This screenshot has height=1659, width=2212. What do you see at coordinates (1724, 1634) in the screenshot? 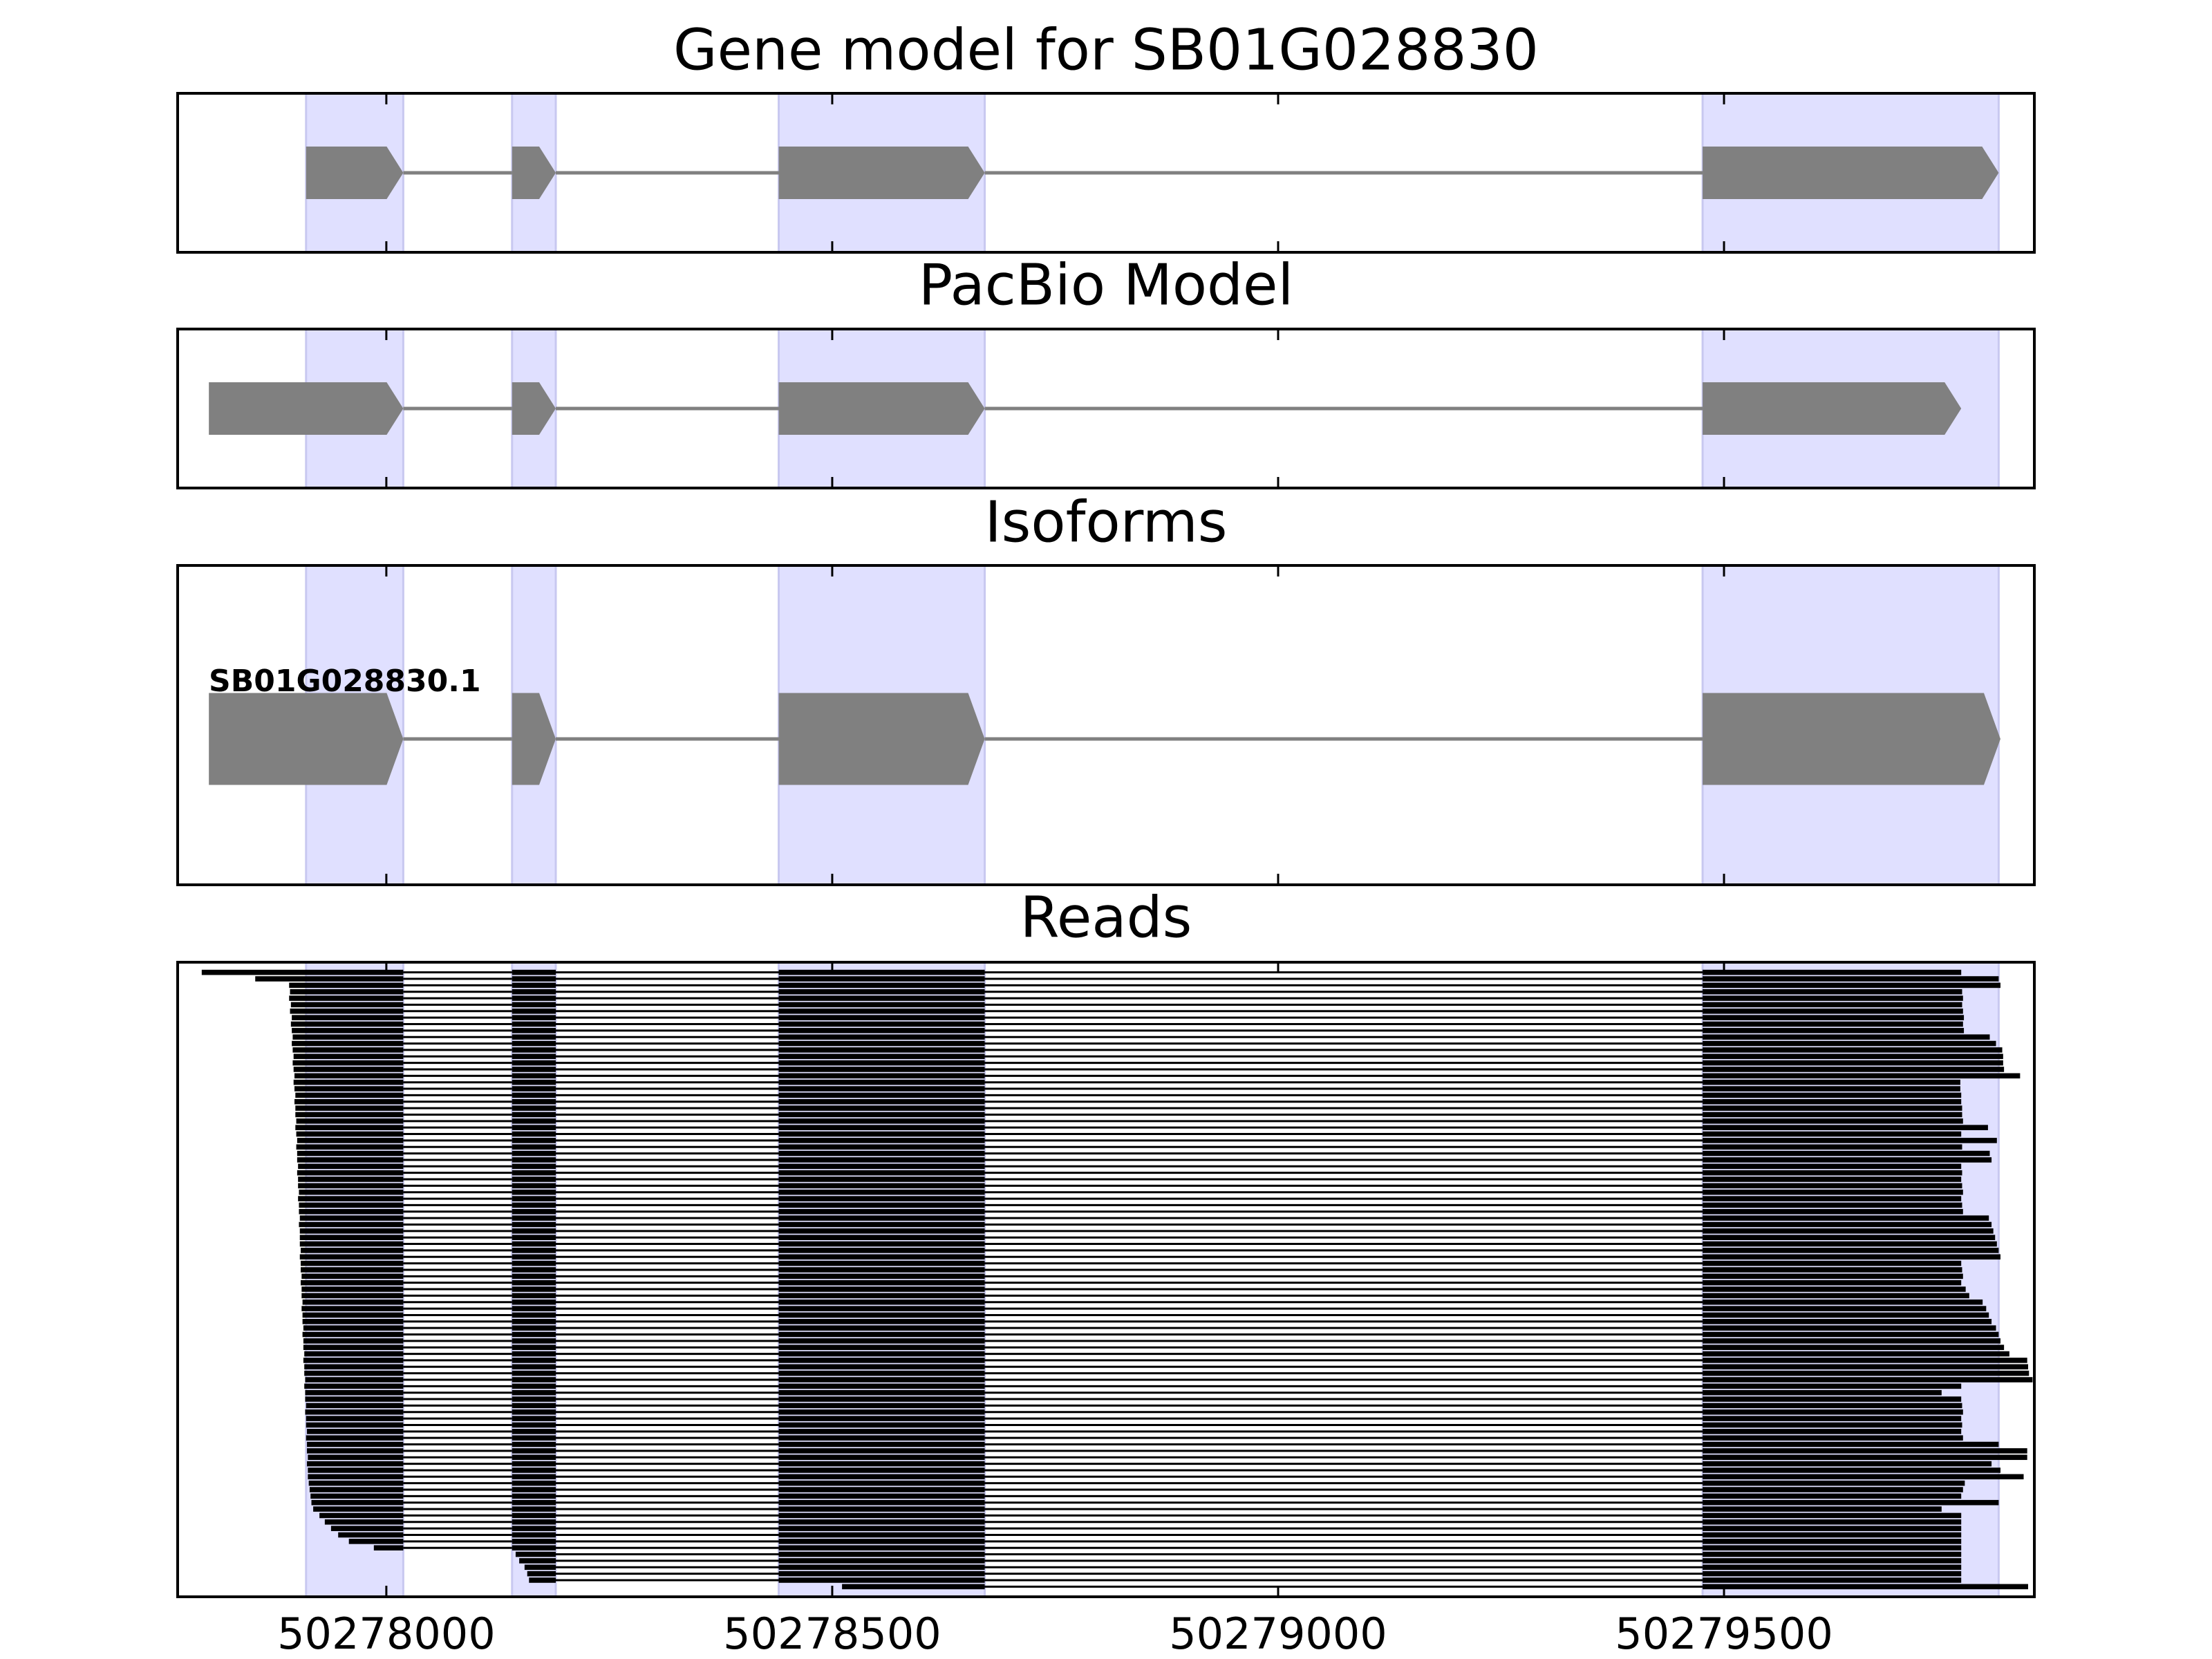
I see `x-tick-label: 50279500` at bounding box center [1724, 1634].